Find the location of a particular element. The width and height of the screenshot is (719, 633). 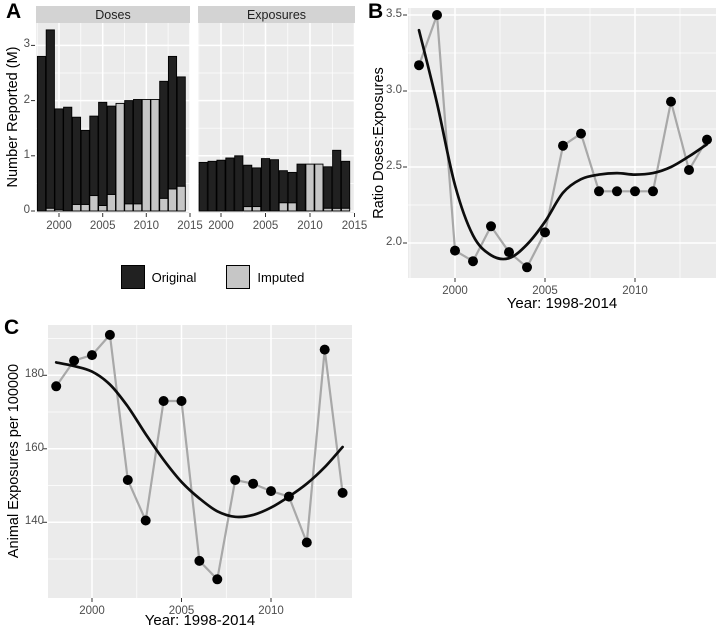

y-tick-label: 3 is located at coordinates (26, 44).